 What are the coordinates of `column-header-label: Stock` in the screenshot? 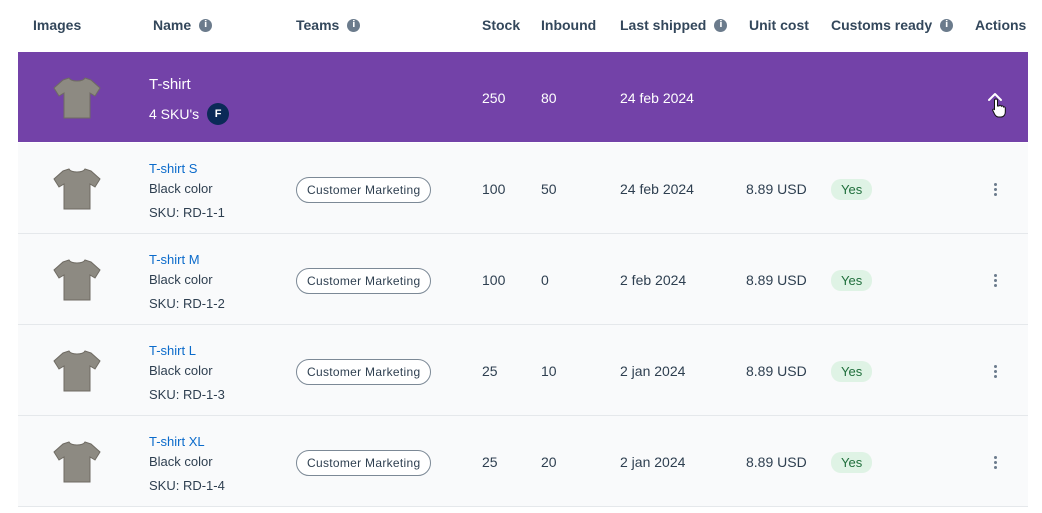 It's located at (501, 25).